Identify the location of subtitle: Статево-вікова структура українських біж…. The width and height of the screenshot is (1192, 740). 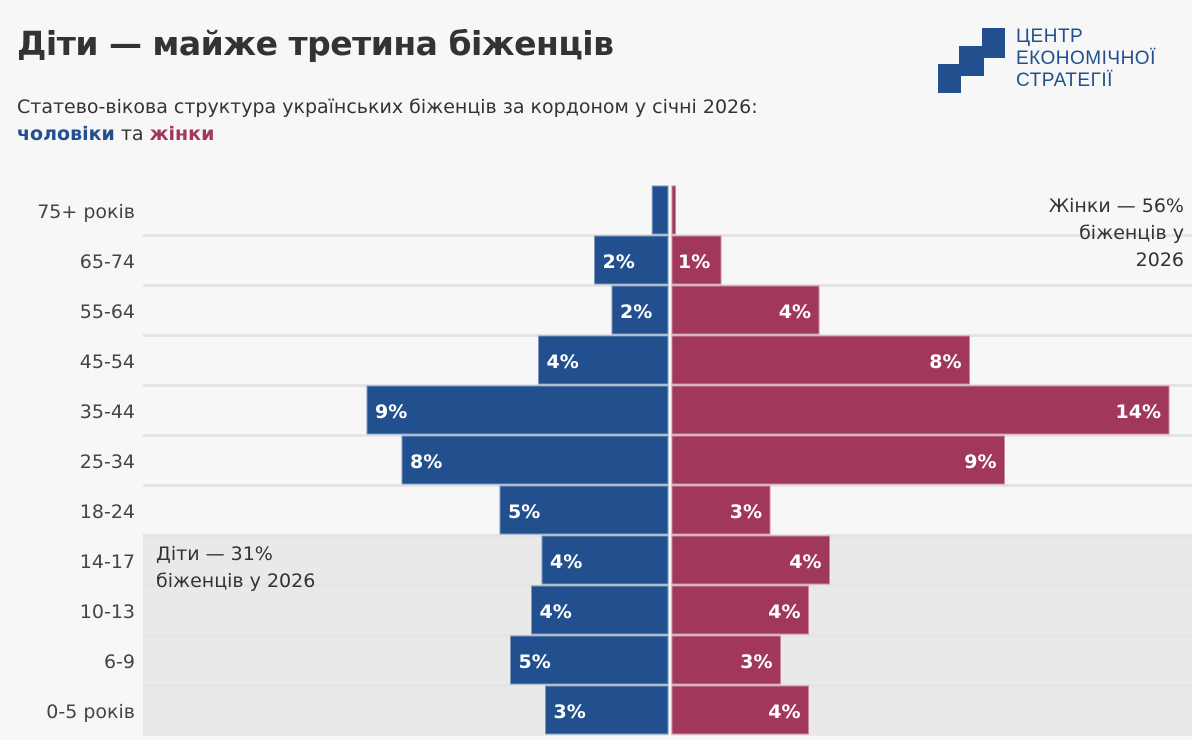
(387, 121).